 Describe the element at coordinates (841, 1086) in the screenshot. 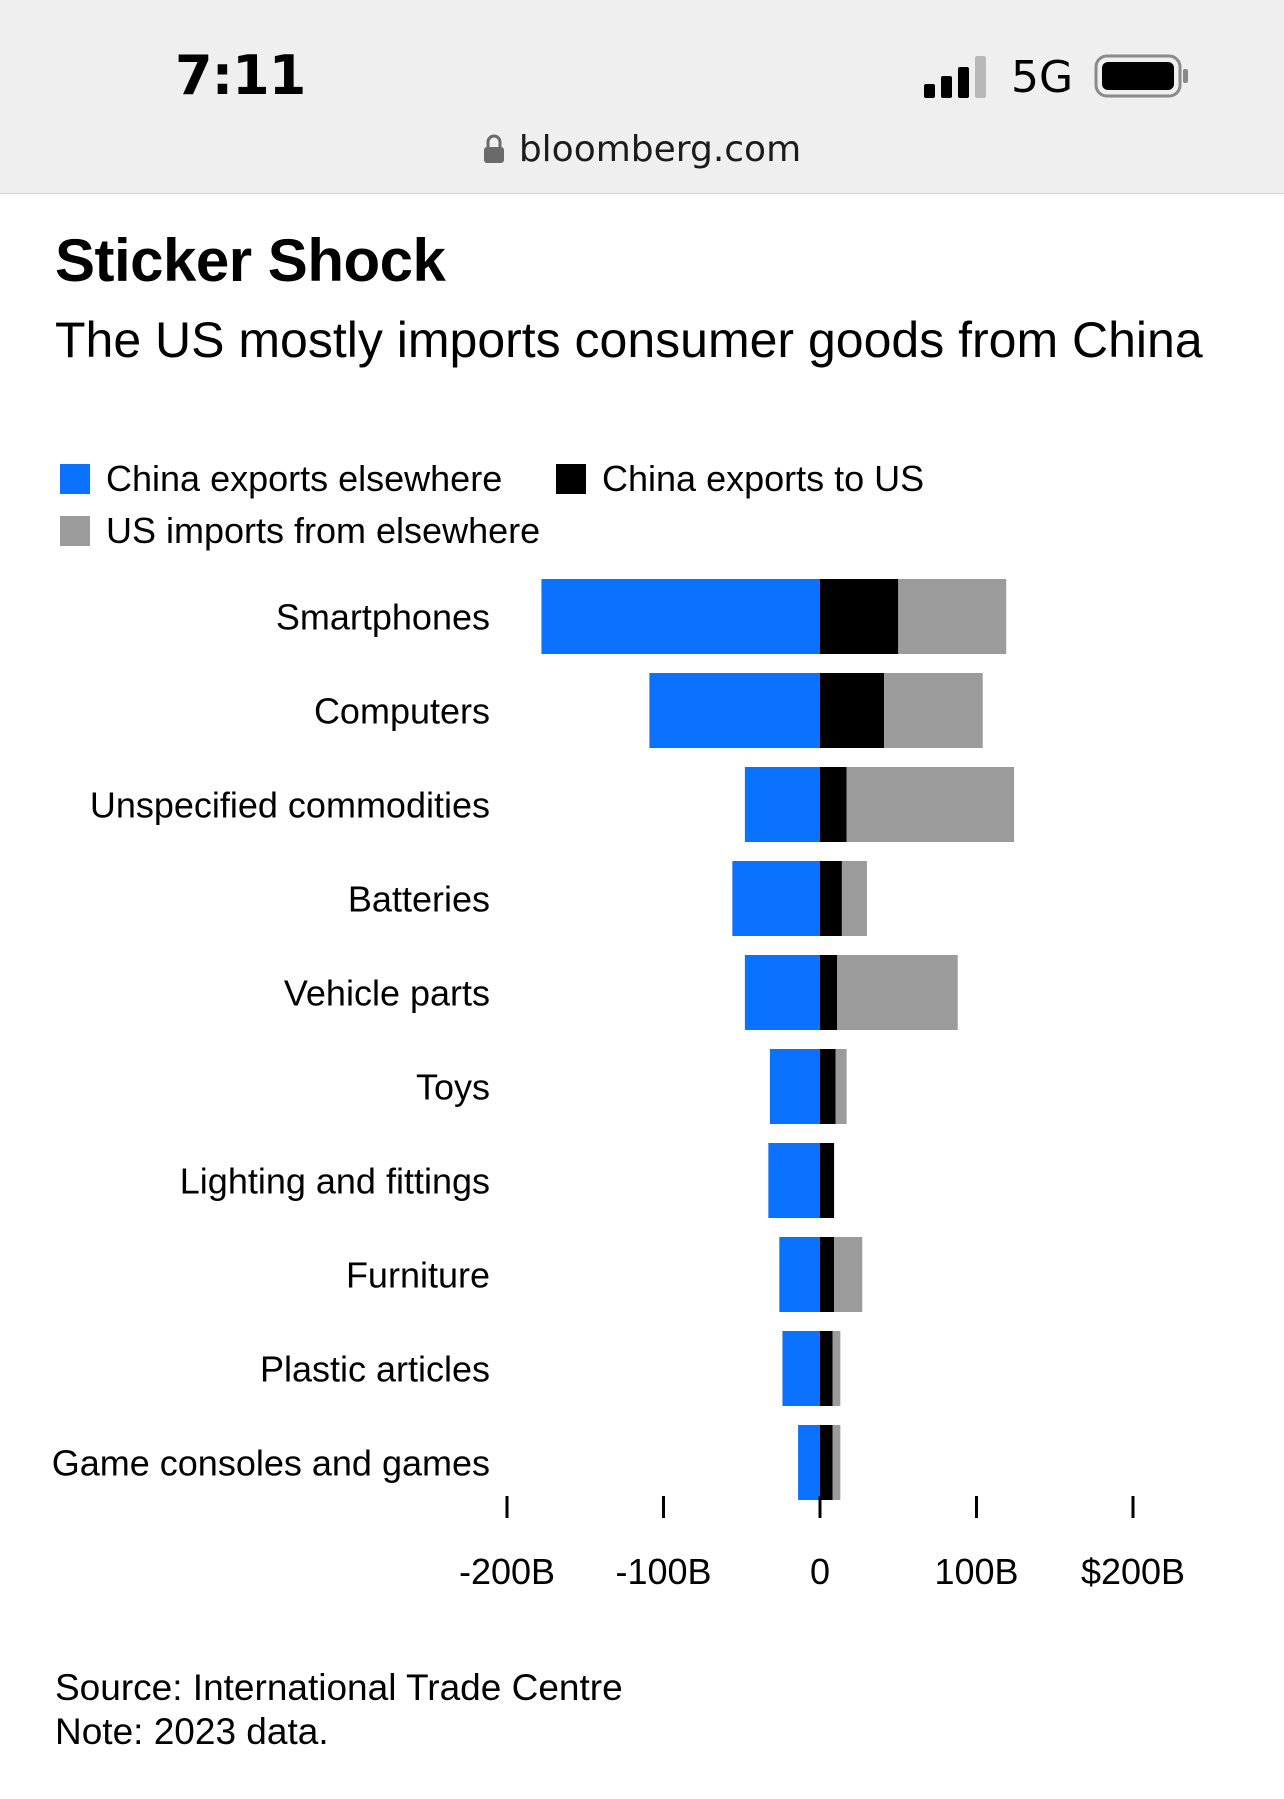

I see `bar-us-imports-from-elsewhere-toys` at that location.